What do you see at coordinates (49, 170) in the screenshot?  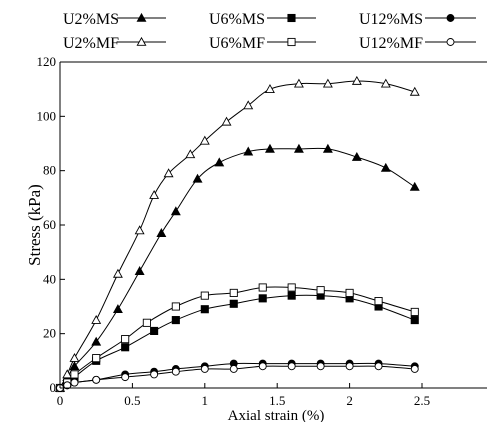 I see `y-tick-label: 80` at bounding box center [49, 170].